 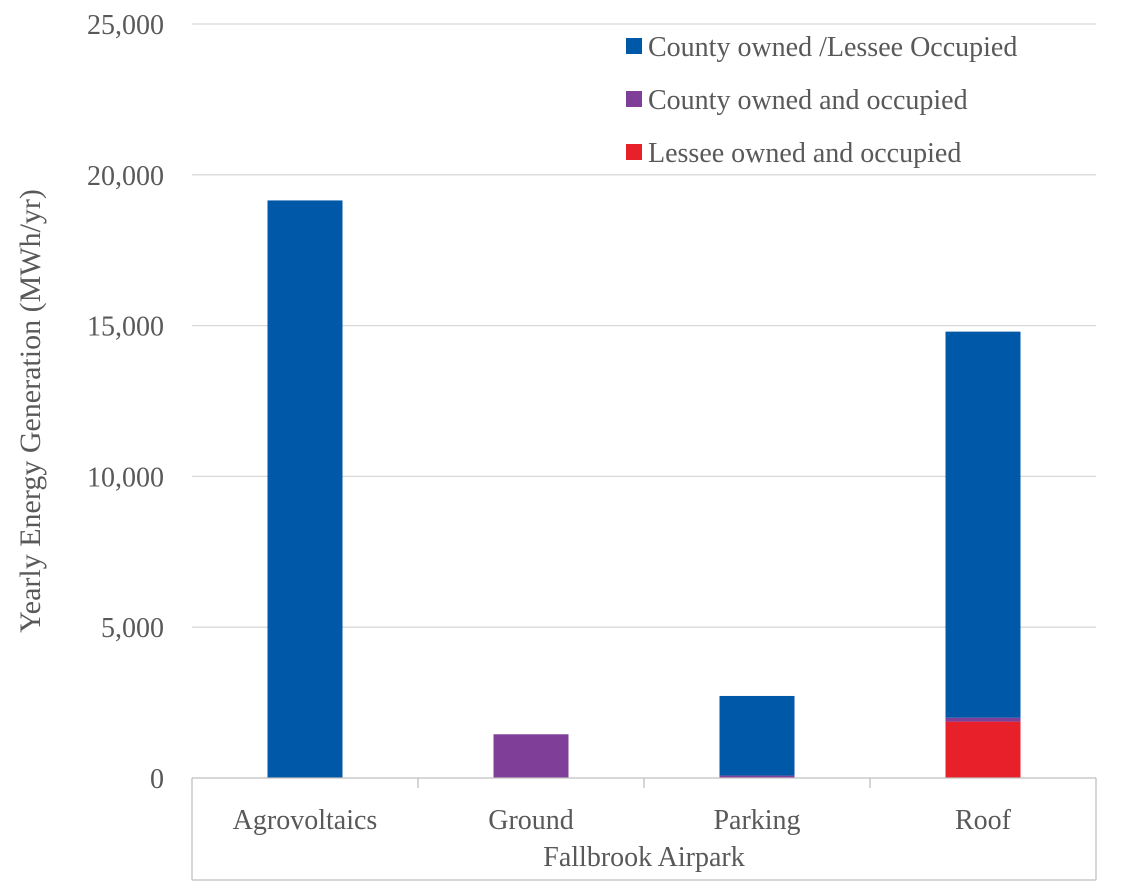 I want to click on bar-parking-county-owned-lessee-occupied, so click(x=757, y=735).